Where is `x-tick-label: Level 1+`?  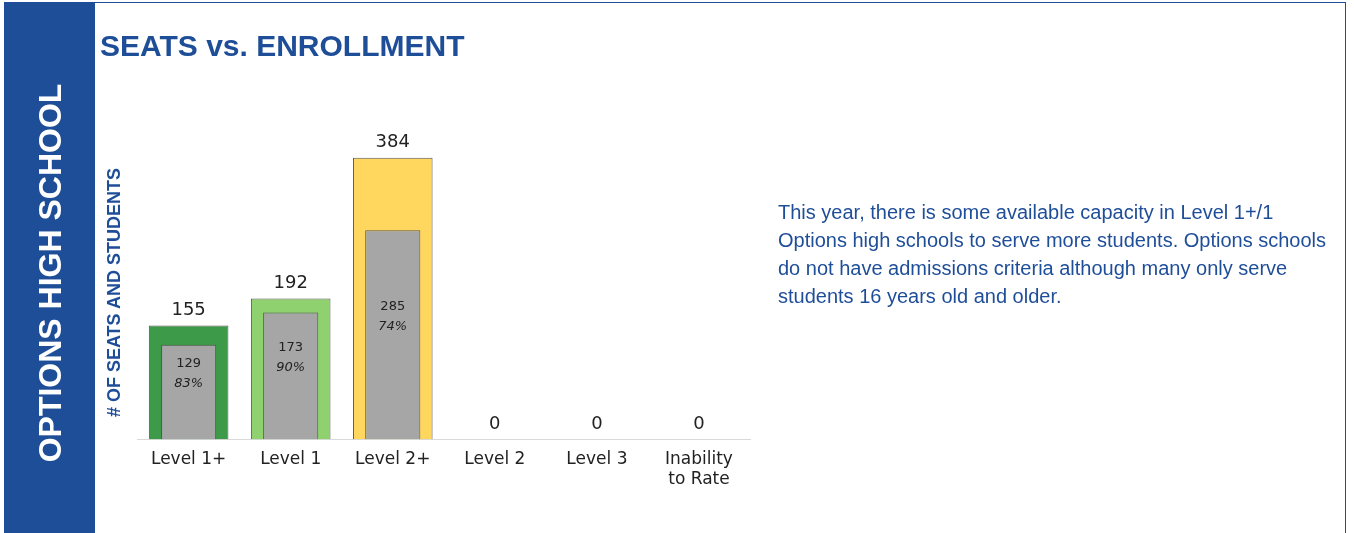
x-tick-label: Level 1+ is located at coordinates (188, 457).